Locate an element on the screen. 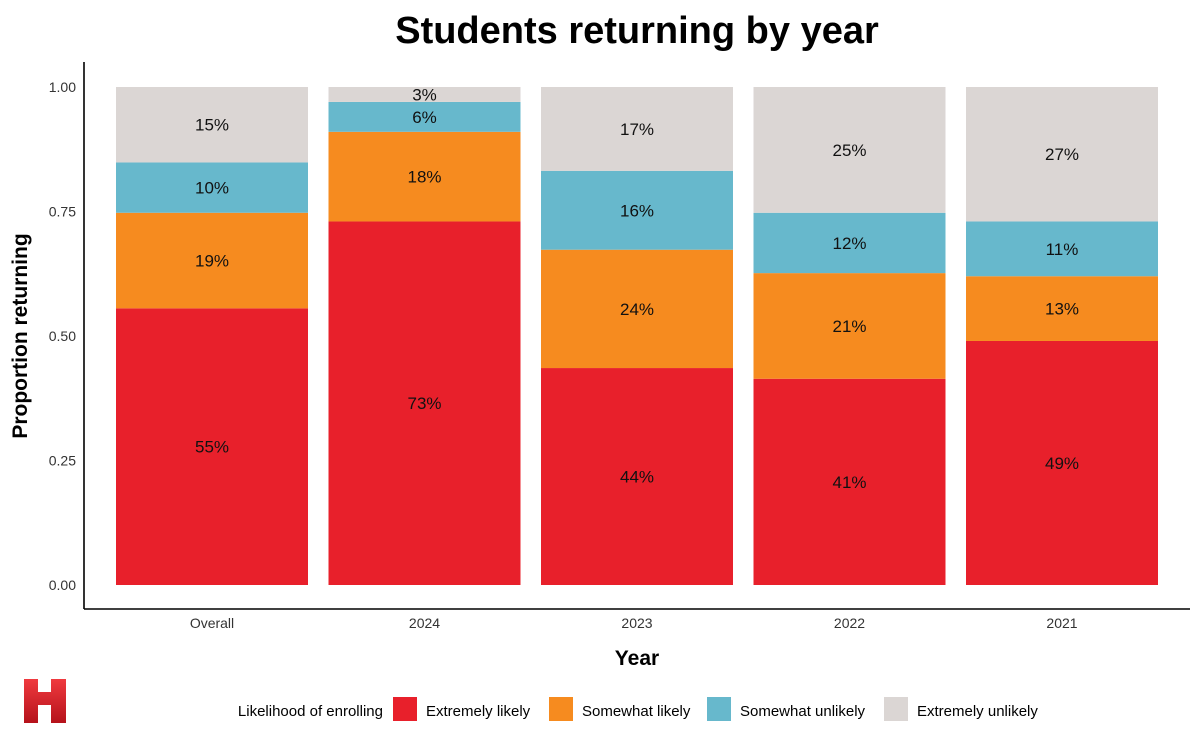 This screenshot has height=742, width=1200. bar-2024-extremely-likely is located at coordinates (424, 403).